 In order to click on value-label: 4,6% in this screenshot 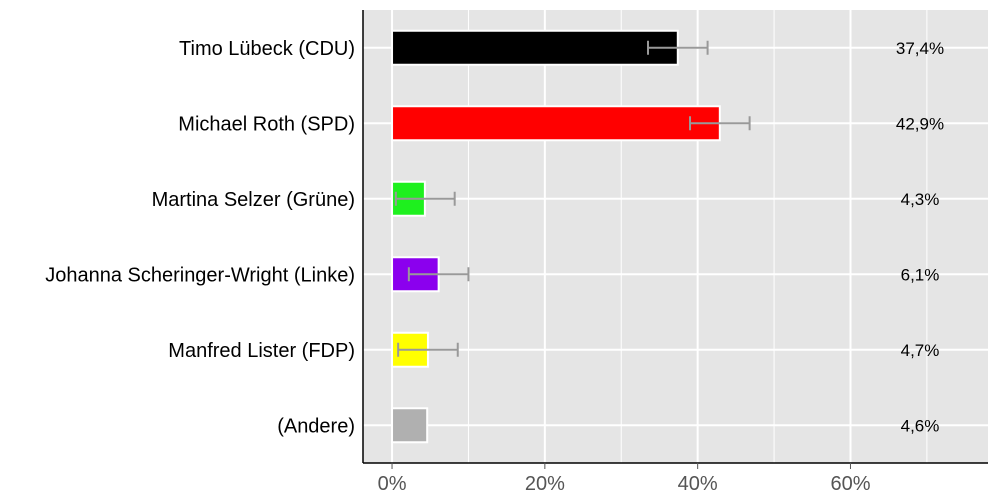, I will do `click(920, 425)`.